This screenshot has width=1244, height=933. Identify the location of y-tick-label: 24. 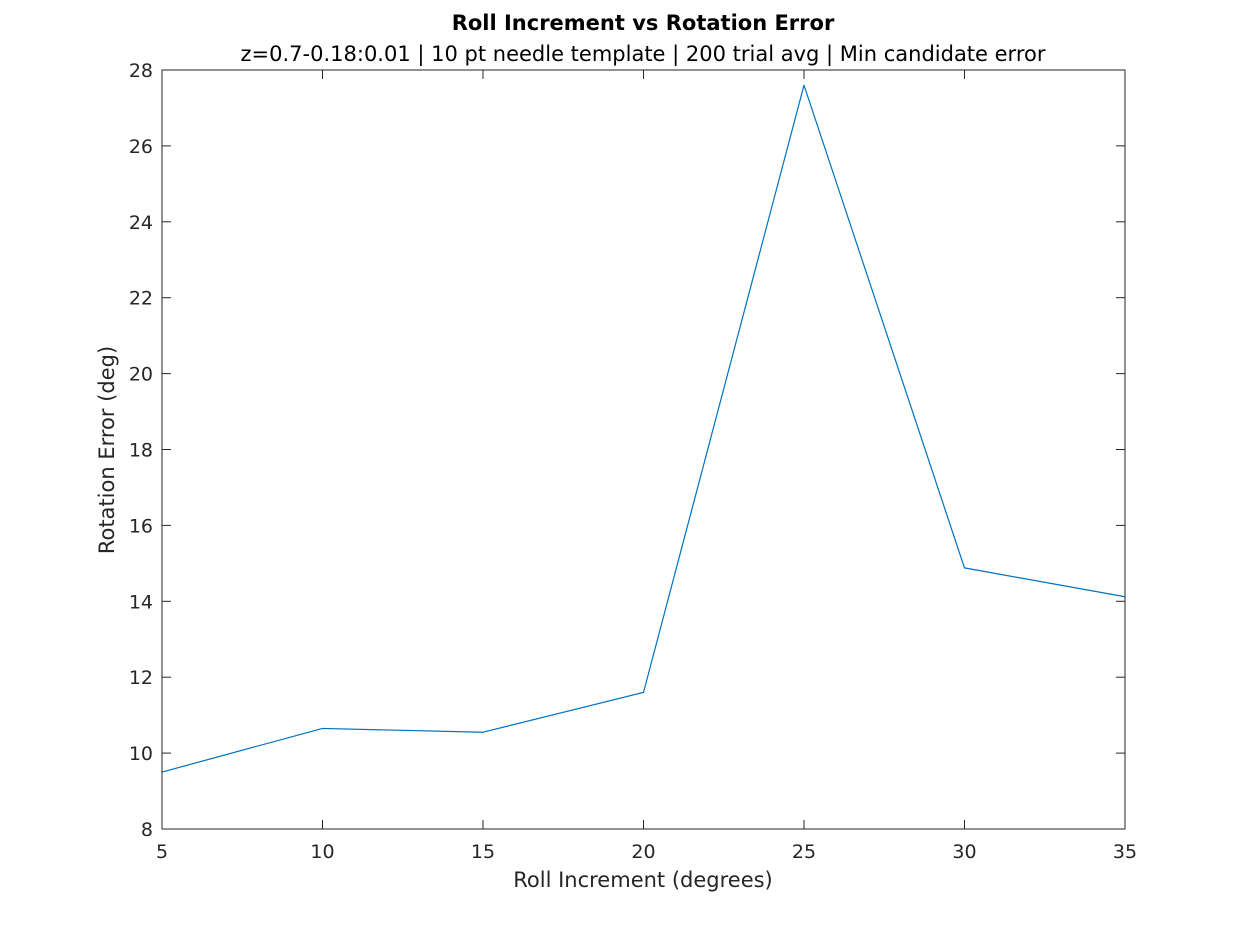
(141, 223).